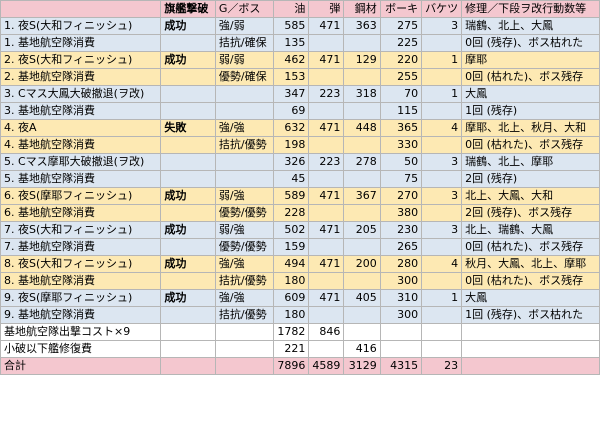 The image size is (600, 435). What do you see at coordinates (81, 332) in the screenshot?
I see `cell: 基地航空隊出撃コスト×9` at bounding box center [81, 332].